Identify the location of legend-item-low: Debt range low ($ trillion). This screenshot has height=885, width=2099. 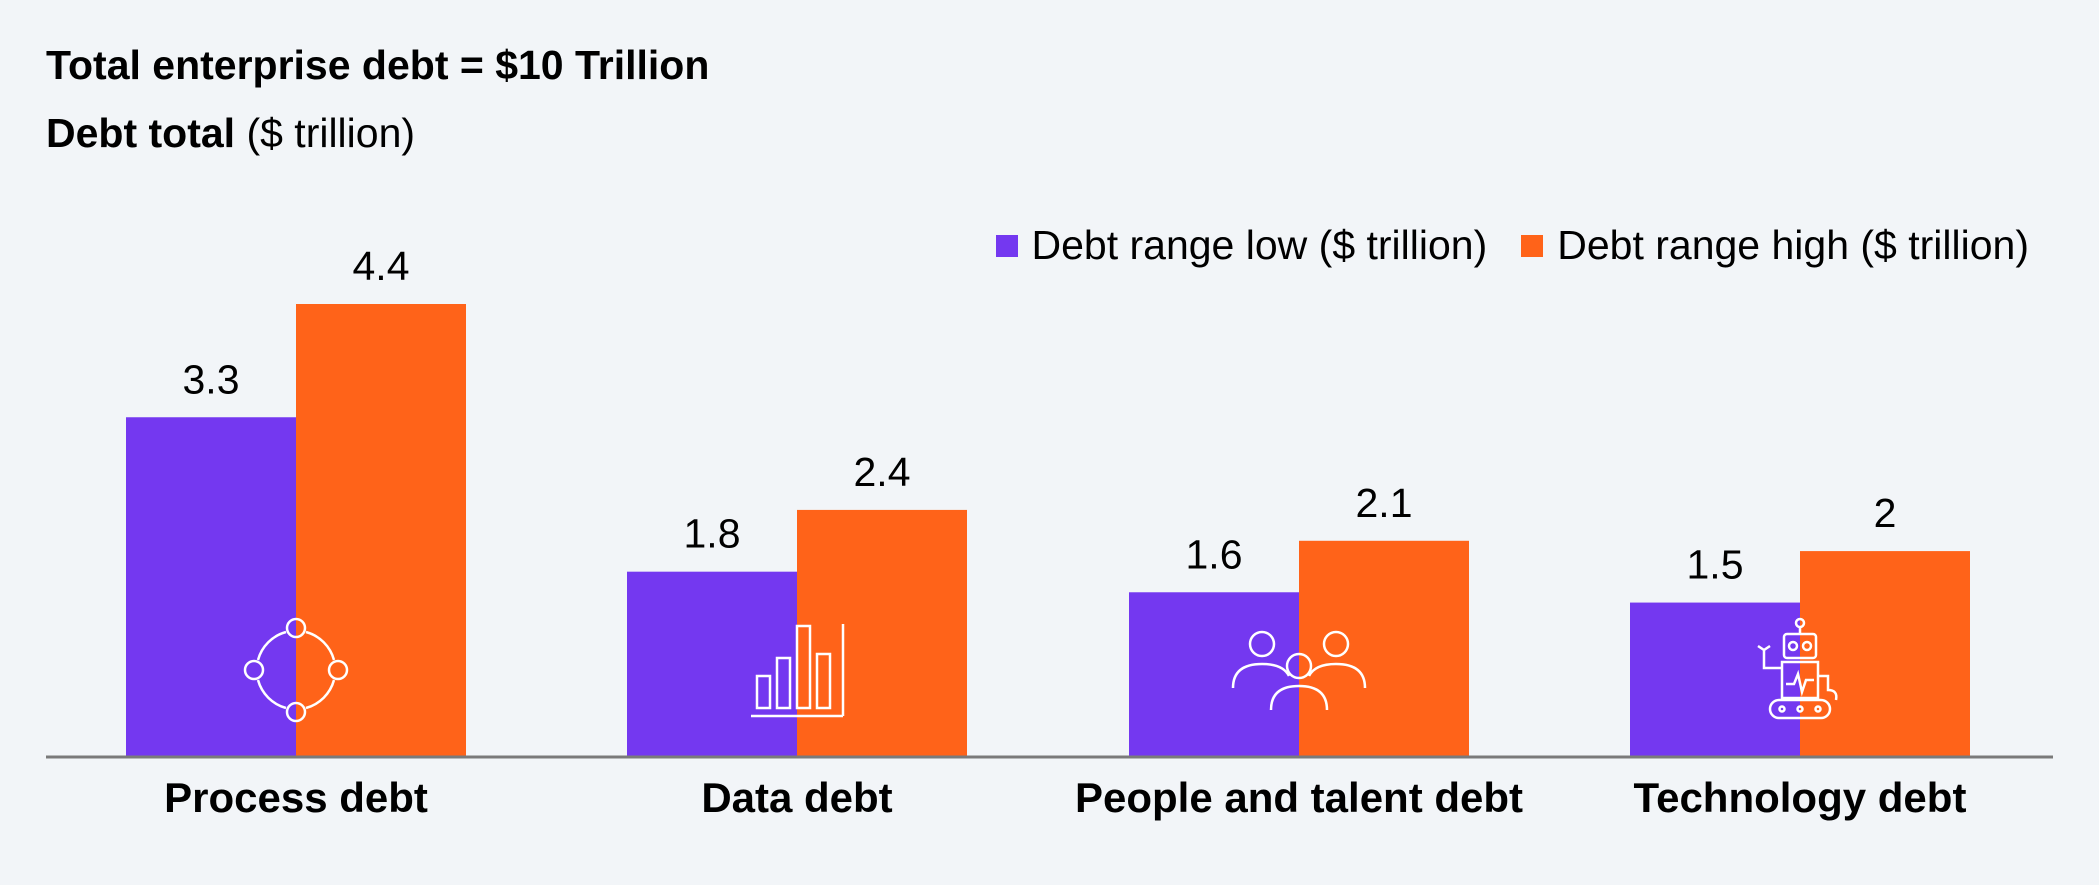
(1241, 245).